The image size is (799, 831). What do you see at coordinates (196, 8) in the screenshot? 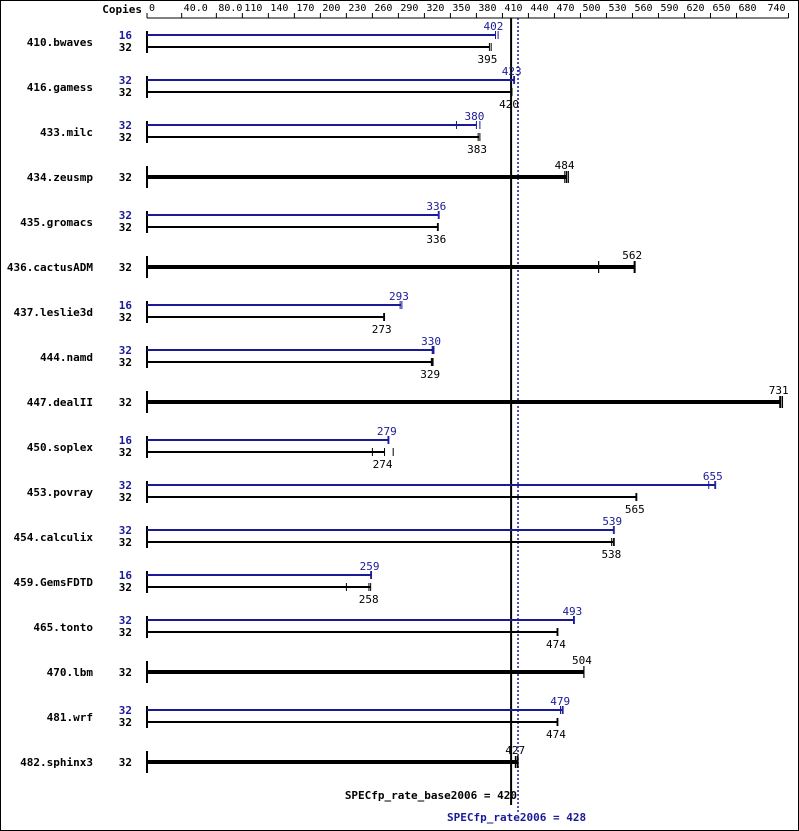
I see `x-tick-label: 40.0` at bounding box center [196, 8].